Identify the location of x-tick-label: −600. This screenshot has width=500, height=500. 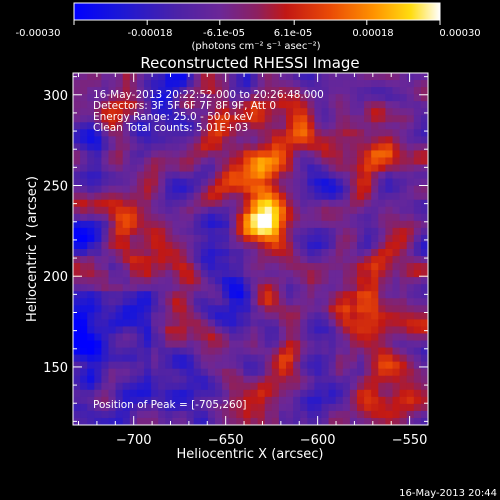
(318, 440).